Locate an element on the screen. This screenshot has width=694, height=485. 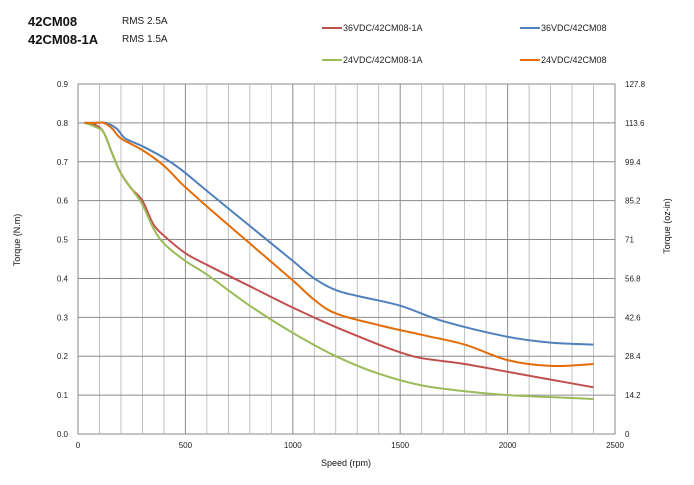
y-tick-label: 0.2 is located at coordinates (63, 356).